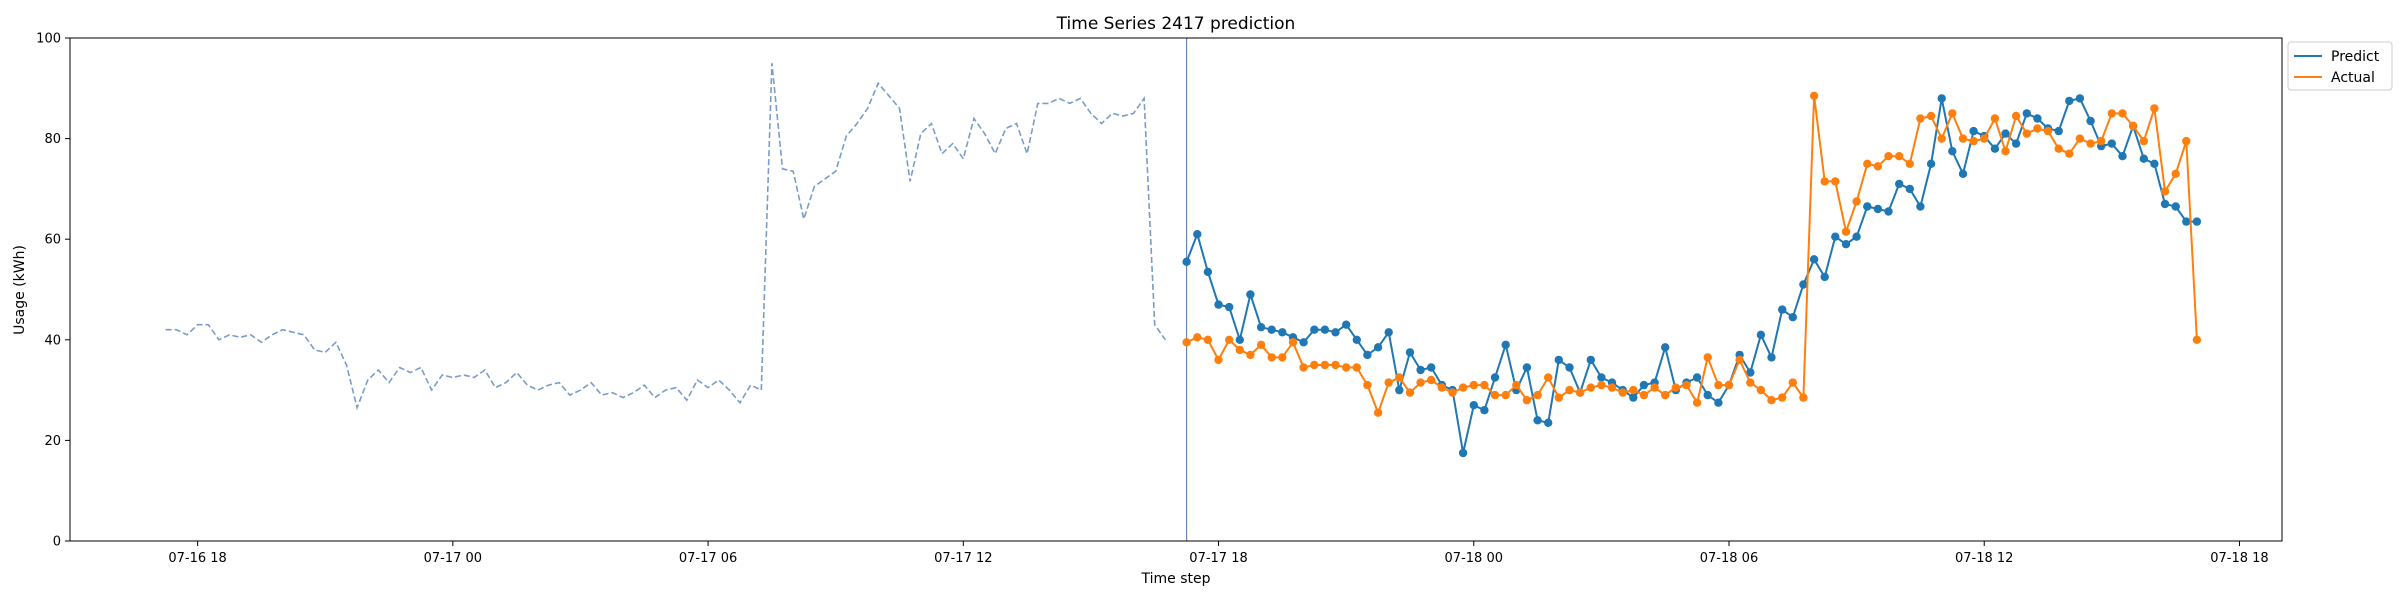  I want to click on x-tick-label-3: 07-17 12, so click(963, 558).